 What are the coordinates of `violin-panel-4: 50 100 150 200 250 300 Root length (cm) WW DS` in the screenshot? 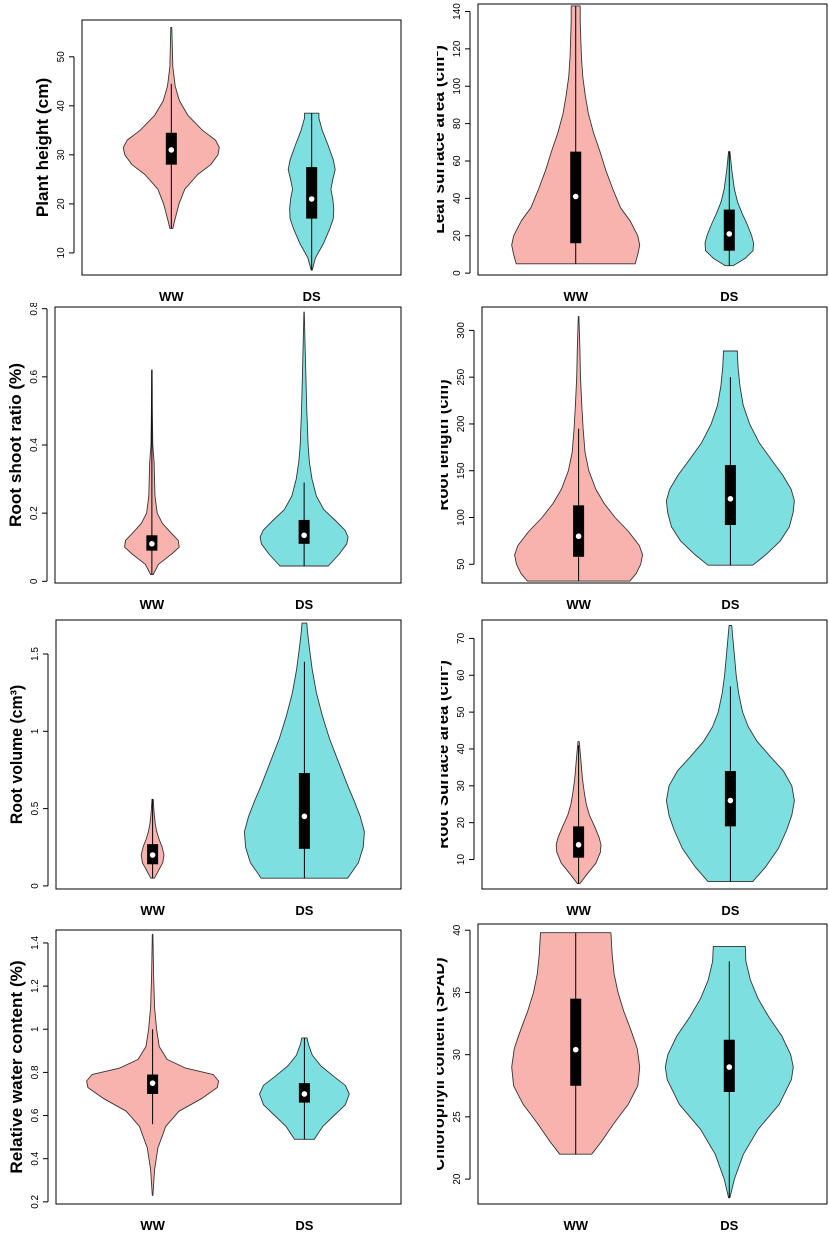 It's located at (634, 459).